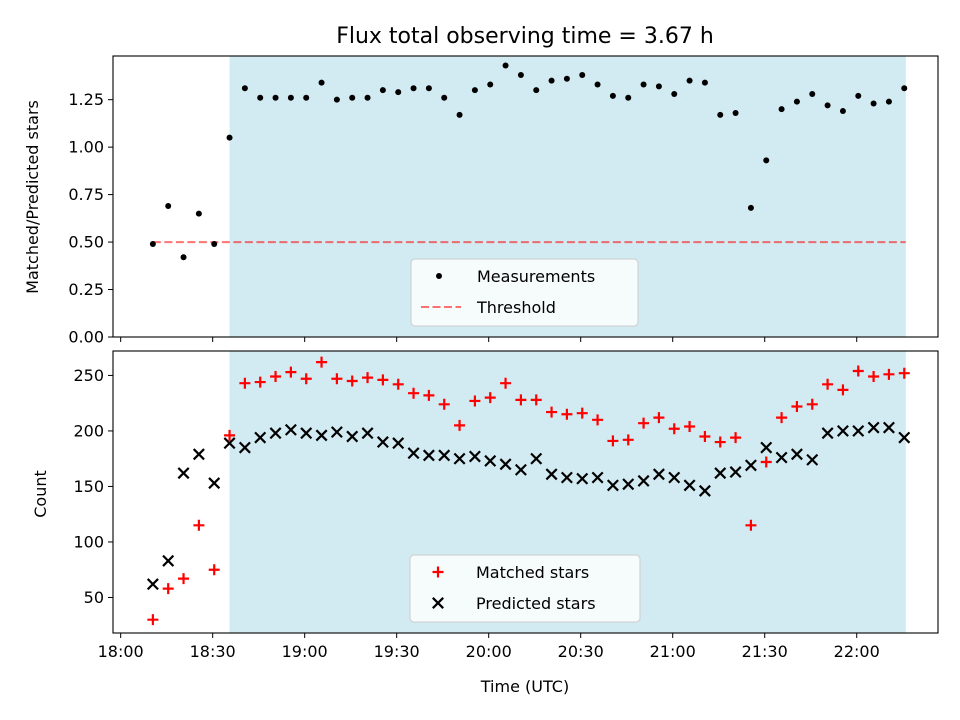 This screenshot has width=960, height=720. Describe the element at coordinates (213, 651) in the screenshot. I see `x-tick-label: 18:30` at that location.